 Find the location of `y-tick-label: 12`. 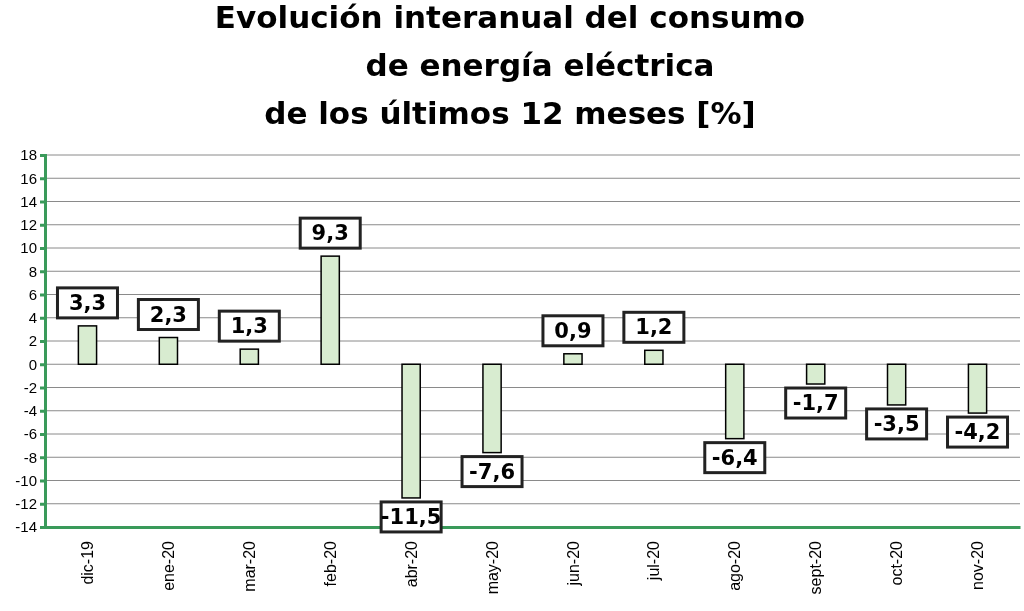

y-tick-label: 12 is located at coordinates (28, 225).